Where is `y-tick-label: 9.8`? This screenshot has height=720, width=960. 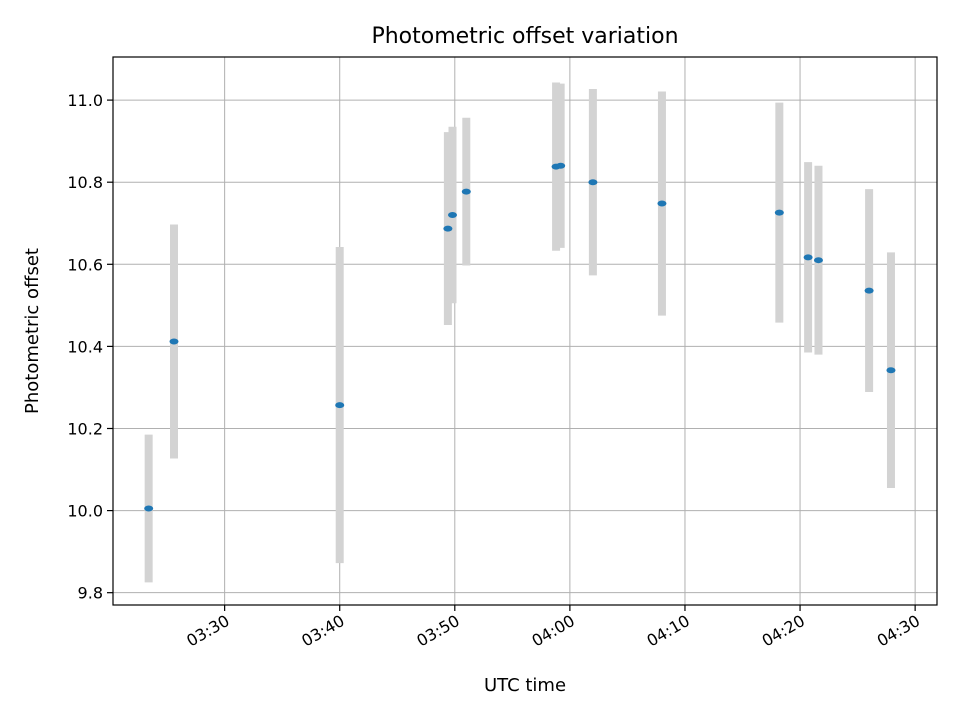
y-tick-label: 9.8 is located at coordinates (90, 593).